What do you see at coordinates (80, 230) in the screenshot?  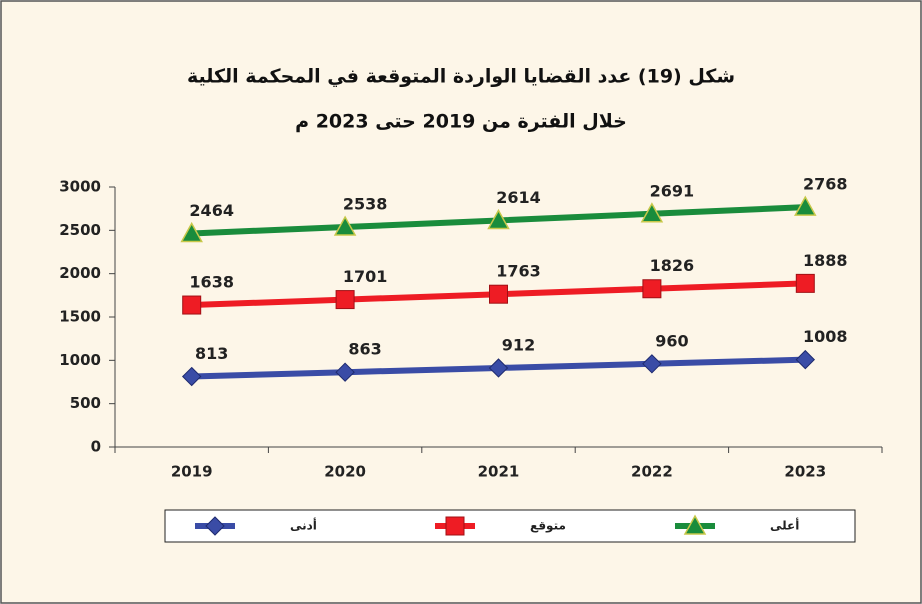 I see `y-tick-label: 2500` at bounding box center [80, 230].